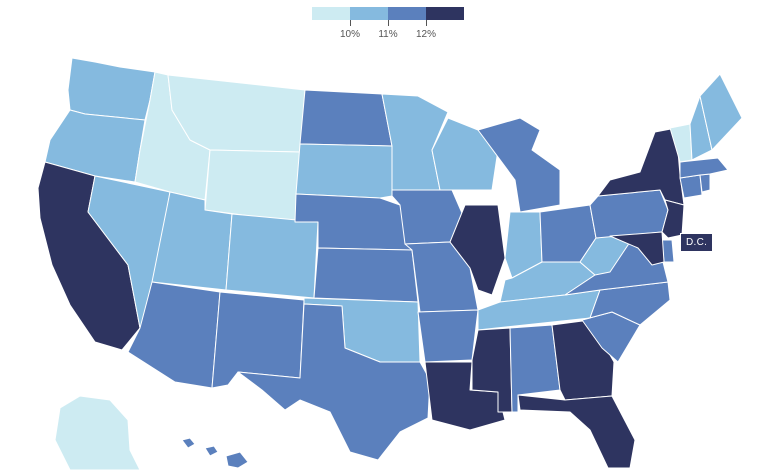  I want to click on dc-label: D.C., so click(697, 242).